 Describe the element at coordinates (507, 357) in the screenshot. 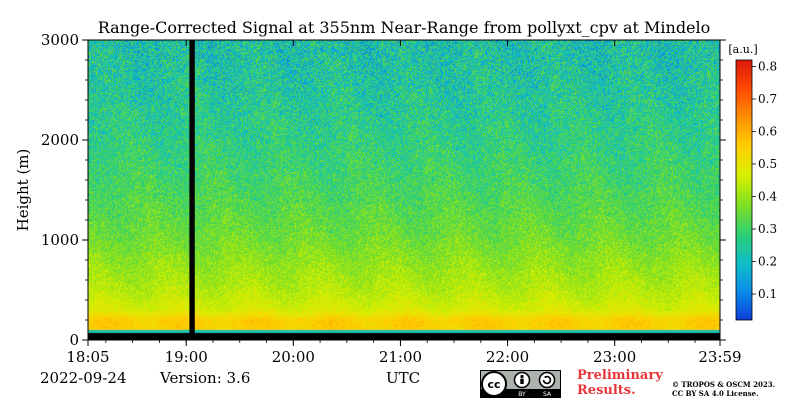

I see `x-tick-label: 22:00` at that location.